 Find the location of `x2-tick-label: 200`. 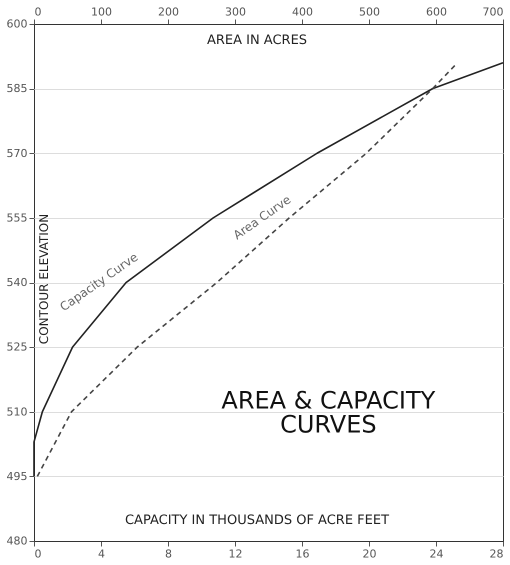

x2-tick-label: 200 is located at coordinates (168, 12).